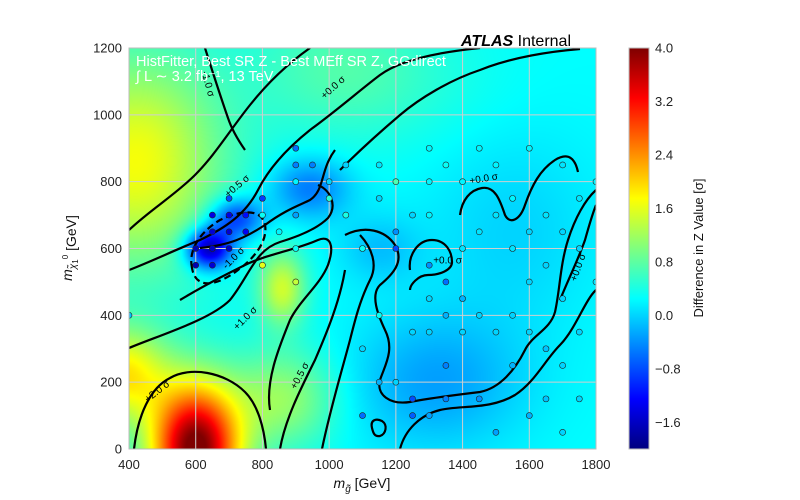 This screenshot has height=500, width=800. What do you see at coordinates (118, 449) in the screenshot?
I see `y-tick-label: 0` at bounding box center [118, 449].